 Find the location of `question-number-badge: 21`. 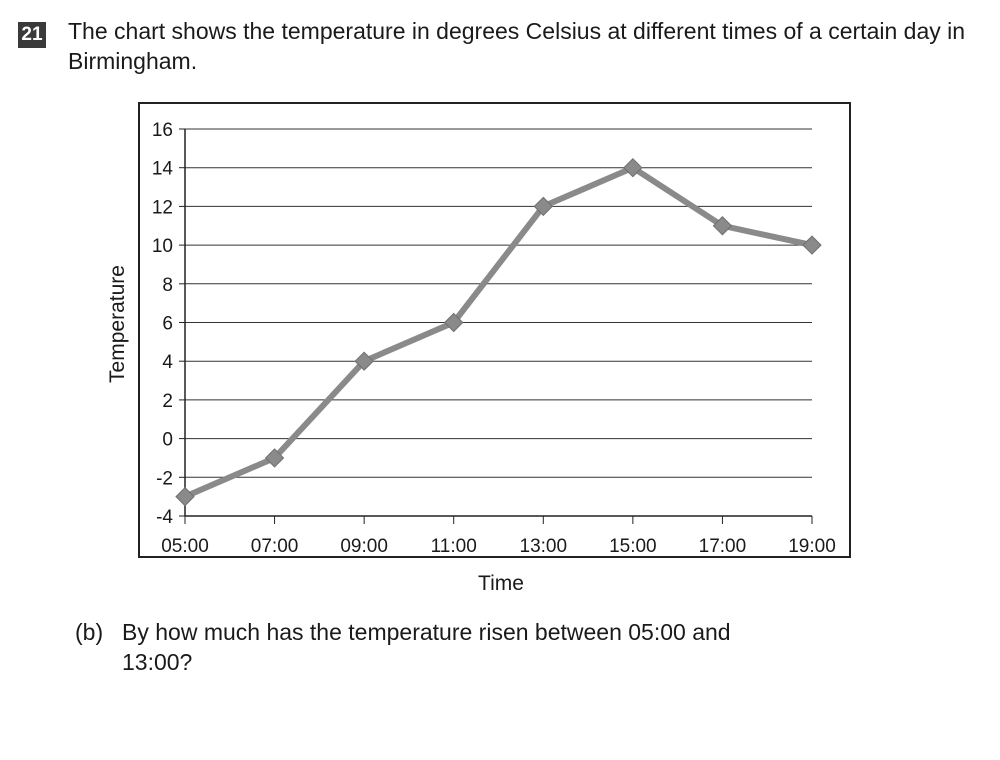

question-number-badge: 21 is located at coordinates (32, 35).